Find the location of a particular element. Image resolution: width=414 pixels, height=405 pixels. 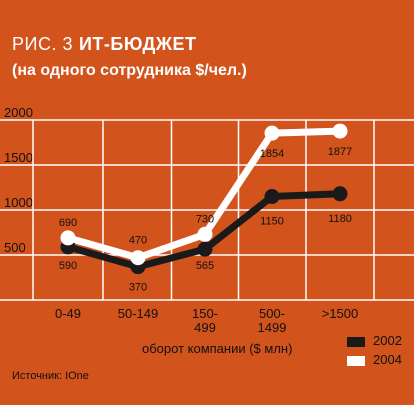

x-tick-label-0: 0-49 is located at coordinates (68, 313).